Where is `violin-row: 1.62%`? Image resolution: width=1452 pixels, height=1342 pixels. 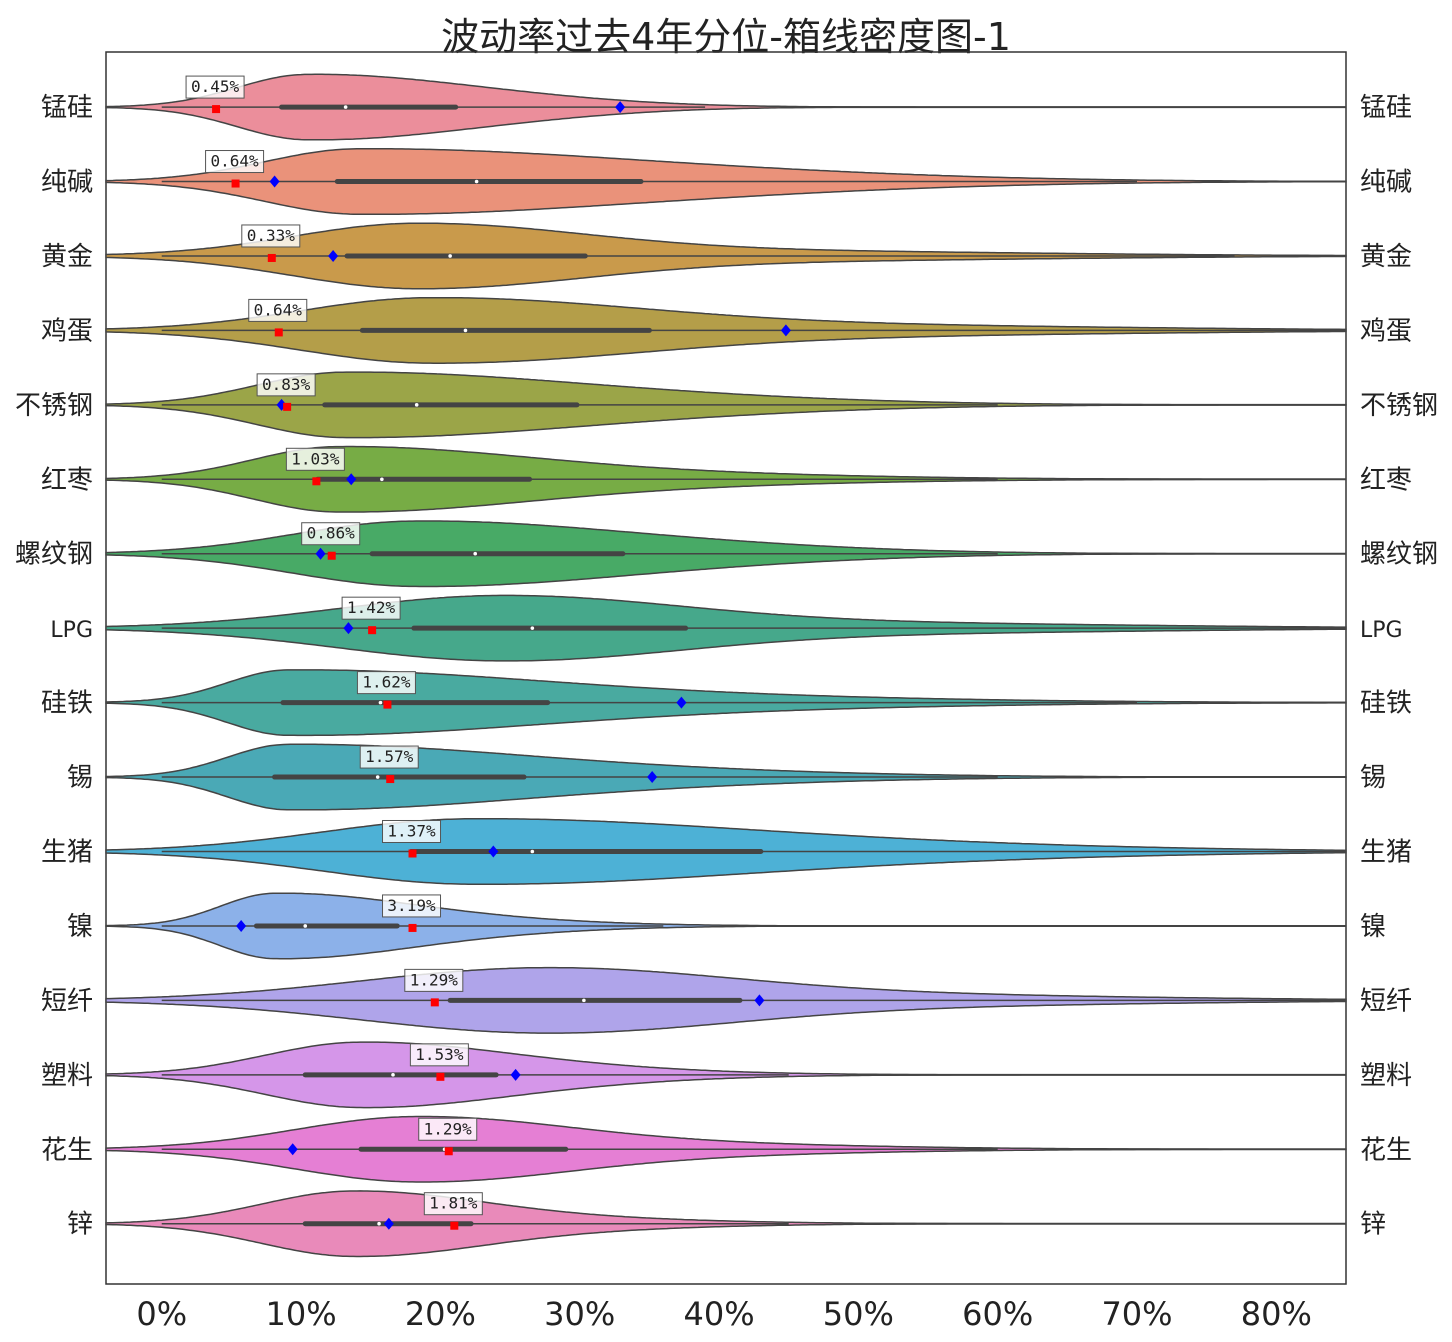 violin-row: 1.62% is located at coordinates (726, 703).